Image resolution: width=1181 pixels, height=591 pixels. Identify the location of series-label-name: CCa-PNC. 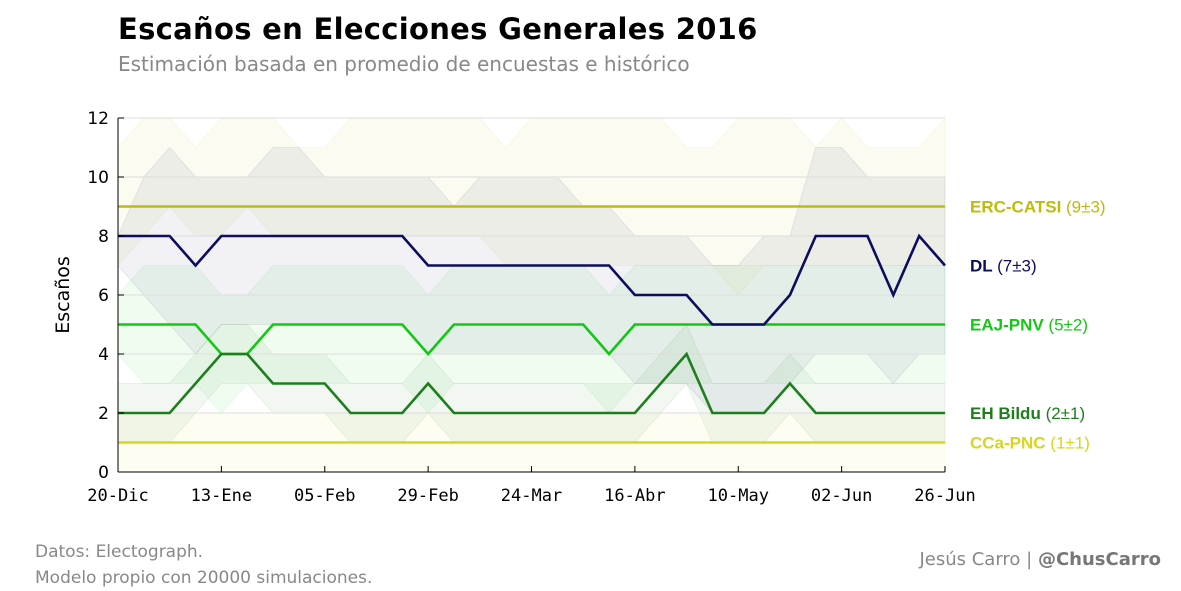
(1010, 443).